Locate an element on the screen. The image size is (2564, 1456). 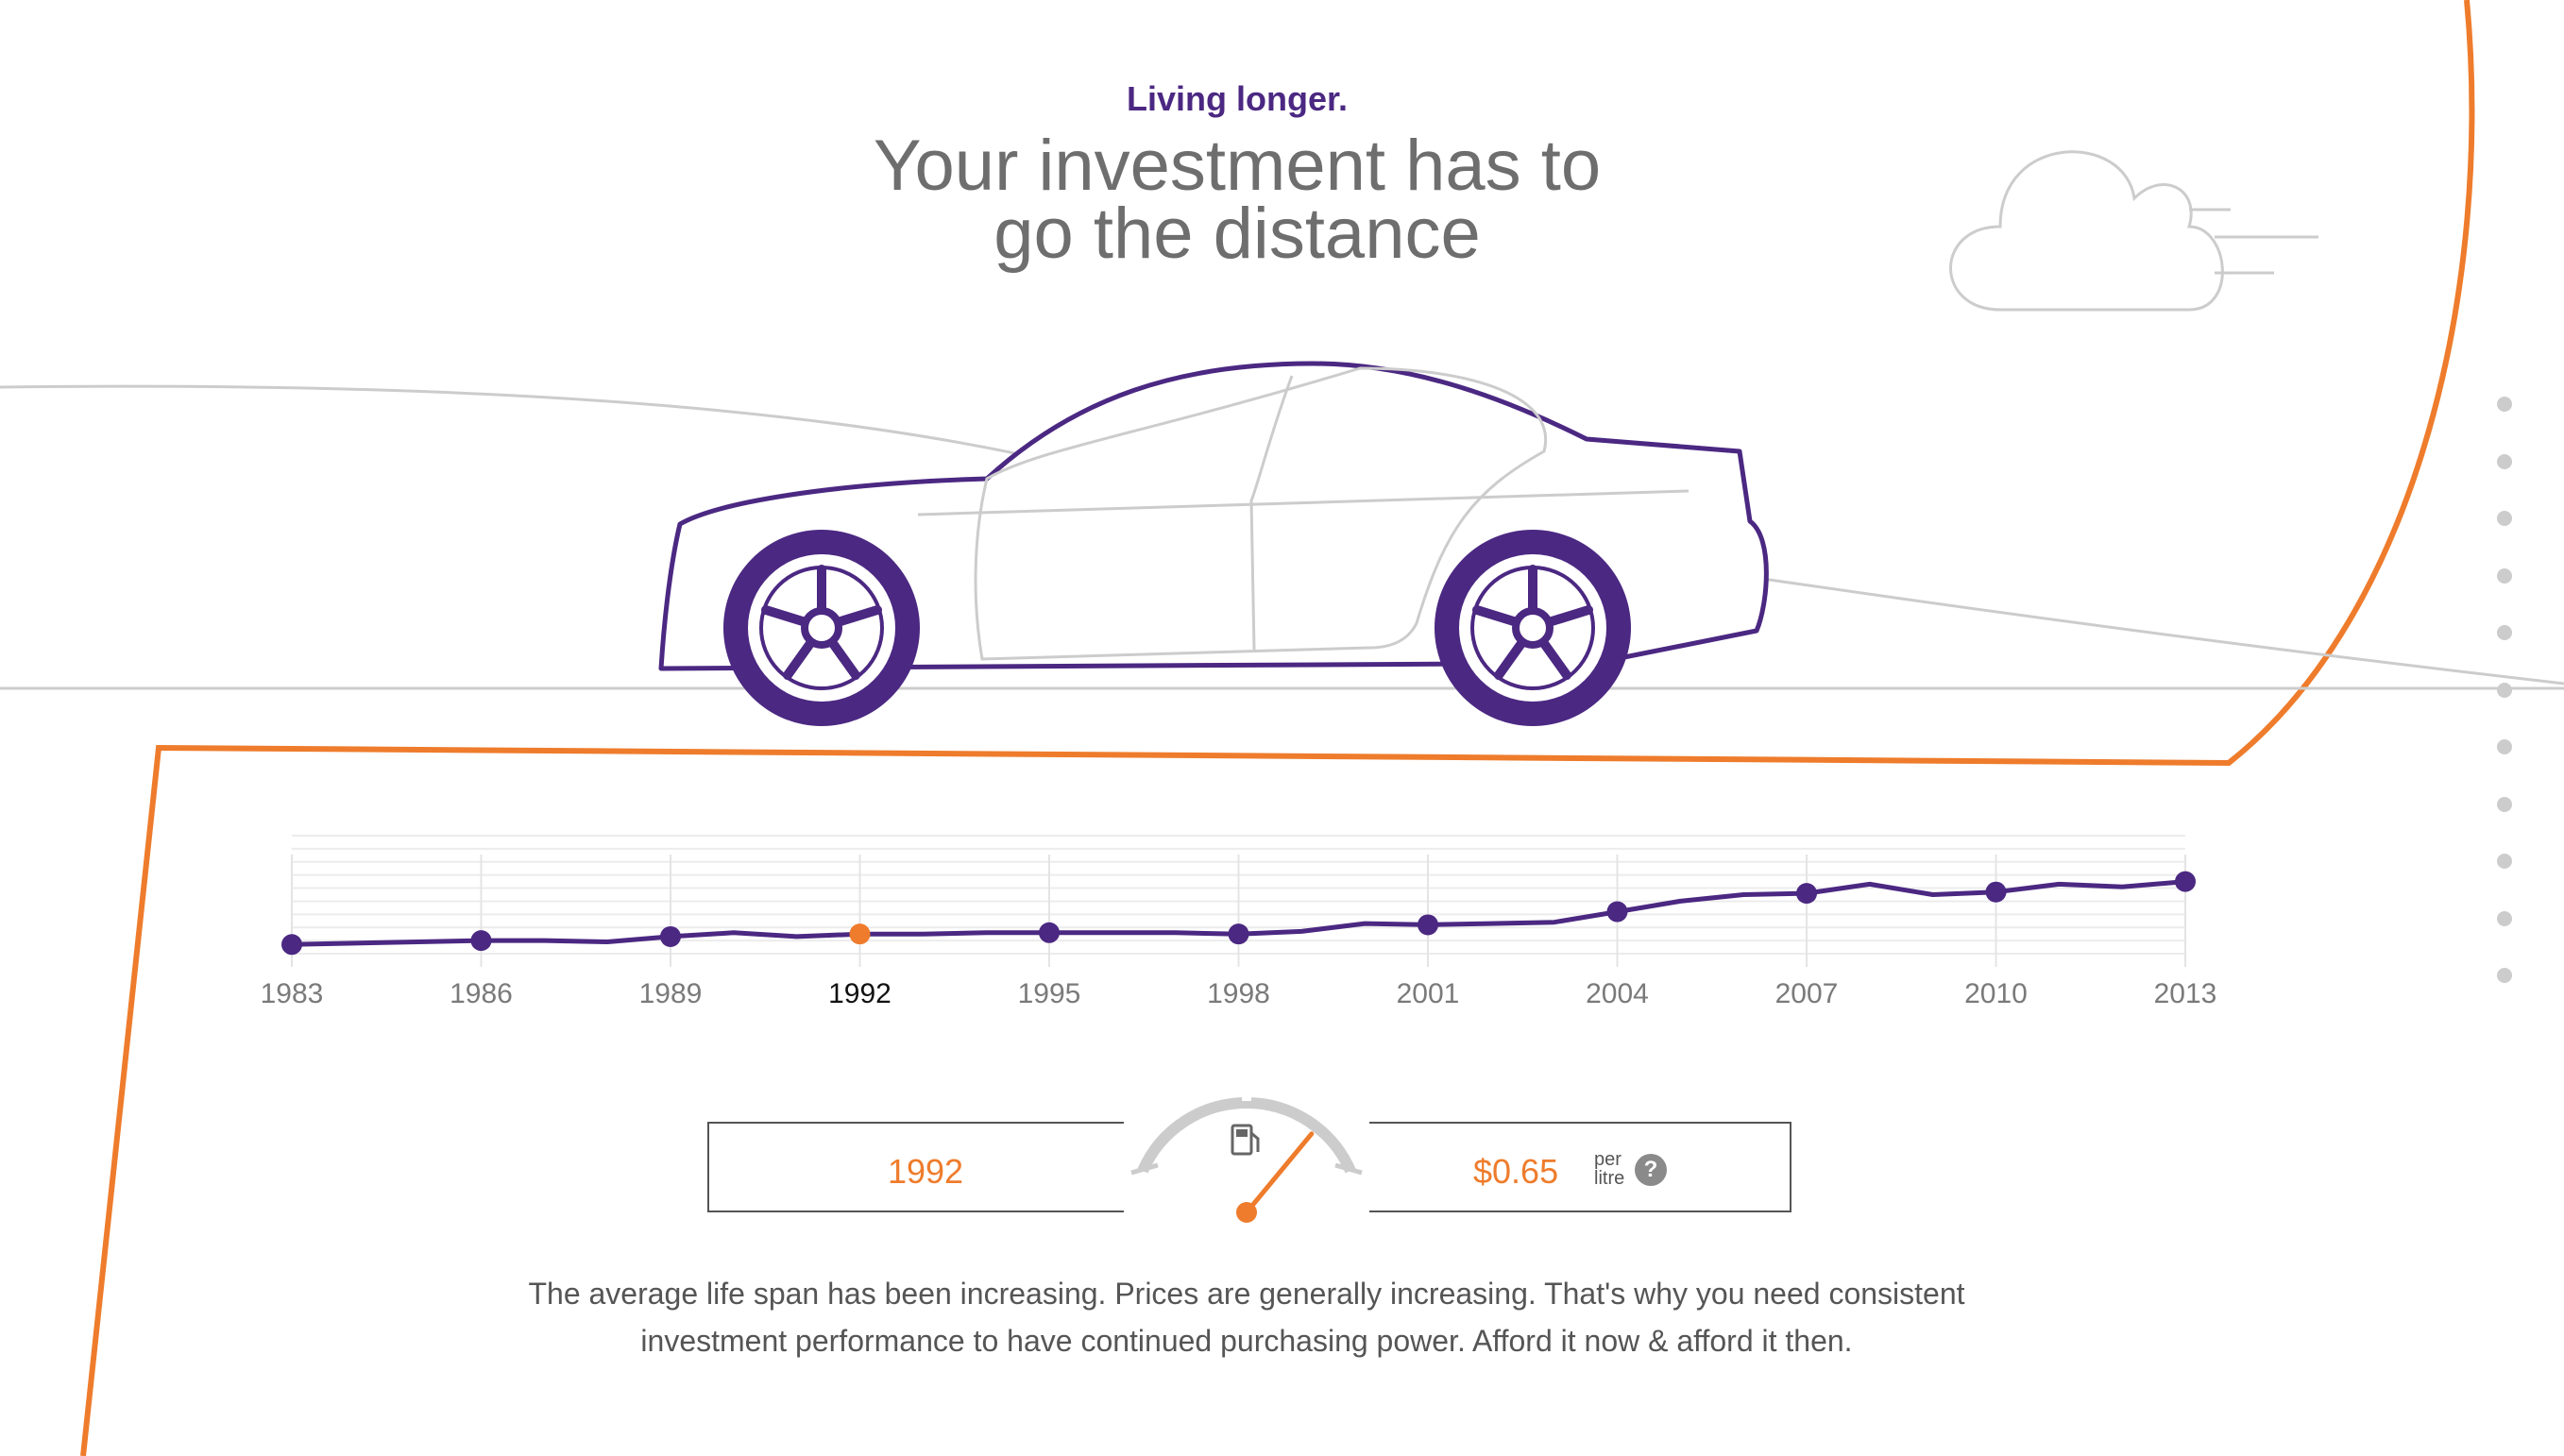
gauge-needle is located at coordinates (1279, 1173).